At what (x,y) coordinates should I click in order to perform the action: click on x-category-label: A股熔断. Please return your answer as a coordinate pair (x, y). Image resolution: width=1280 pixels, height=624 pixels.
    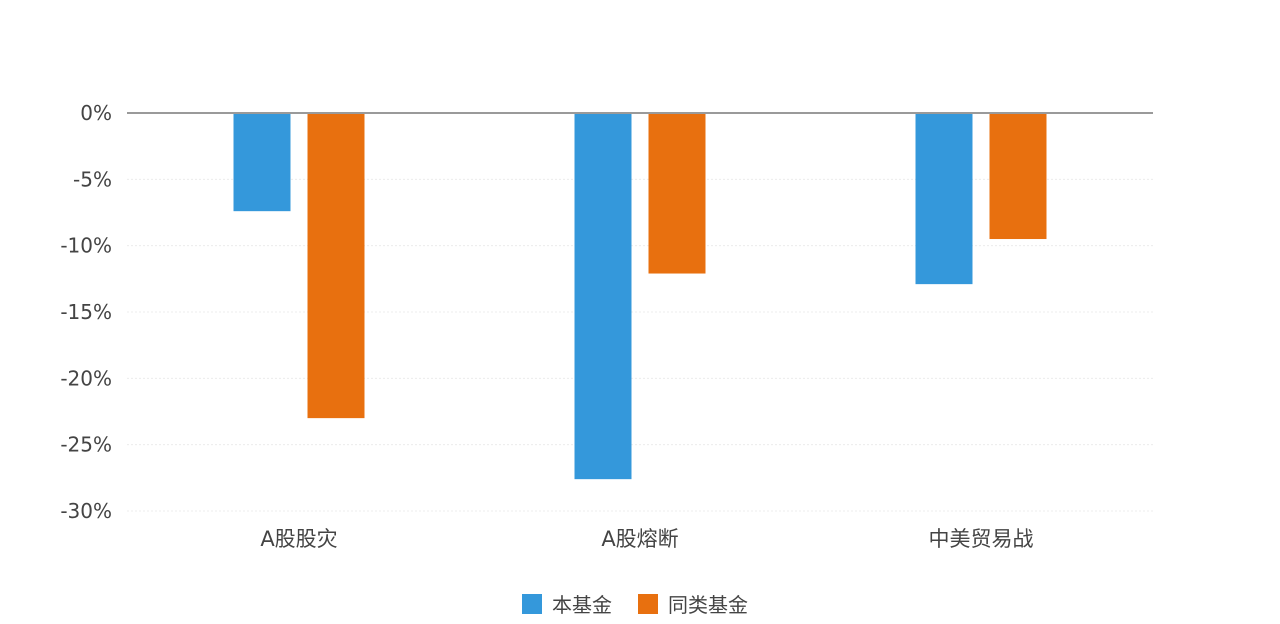
    Looking at the image, I should click on (639, 539).